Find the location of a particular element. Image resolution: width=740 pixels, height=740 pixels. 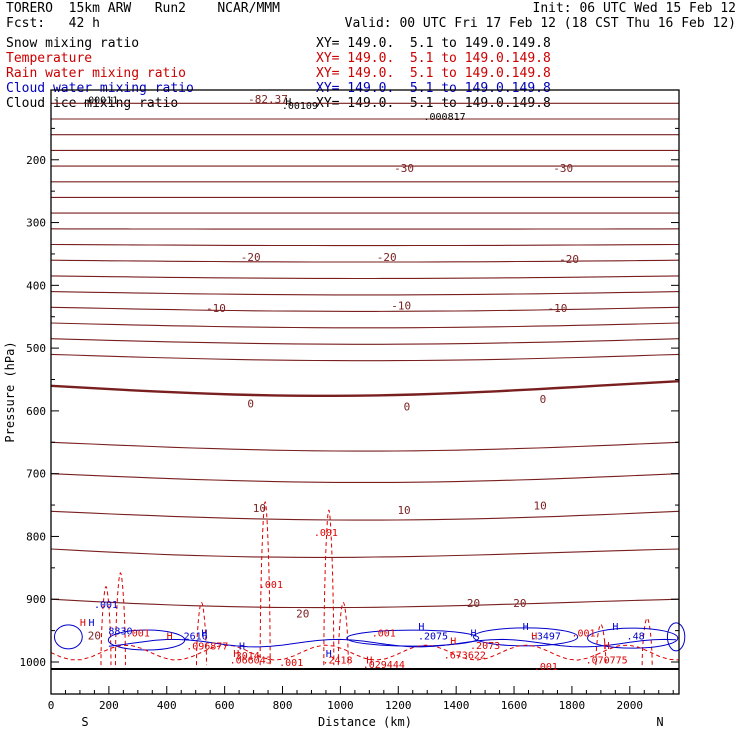

x-tick-label: 1600 is located at coordinates (514, 705).